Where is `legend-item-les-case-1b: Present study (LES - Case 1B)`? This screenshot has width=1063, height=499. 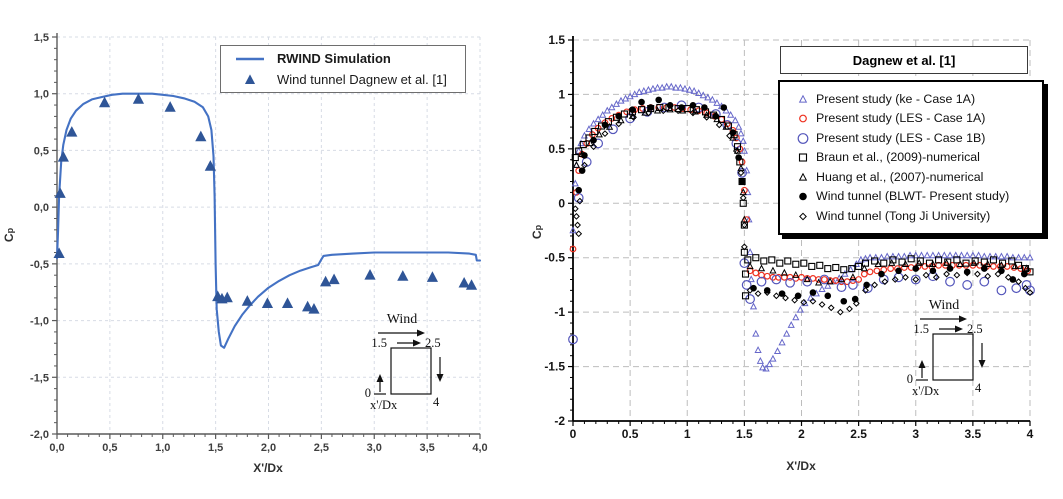
legend-item-les-case-1b: Present study (LES - Case 1B) is located at coordinates (911, 138).